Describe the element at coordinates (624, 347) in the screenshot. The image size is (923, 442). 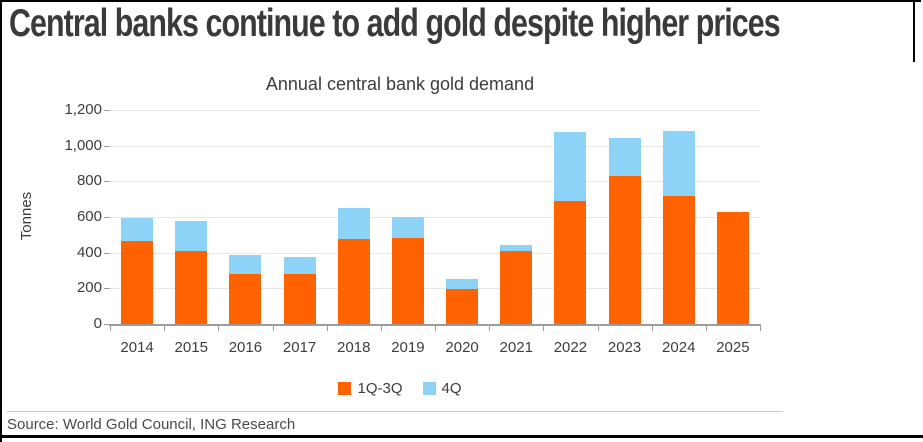
I see `x-tick-label-2023: 2023` at that location.